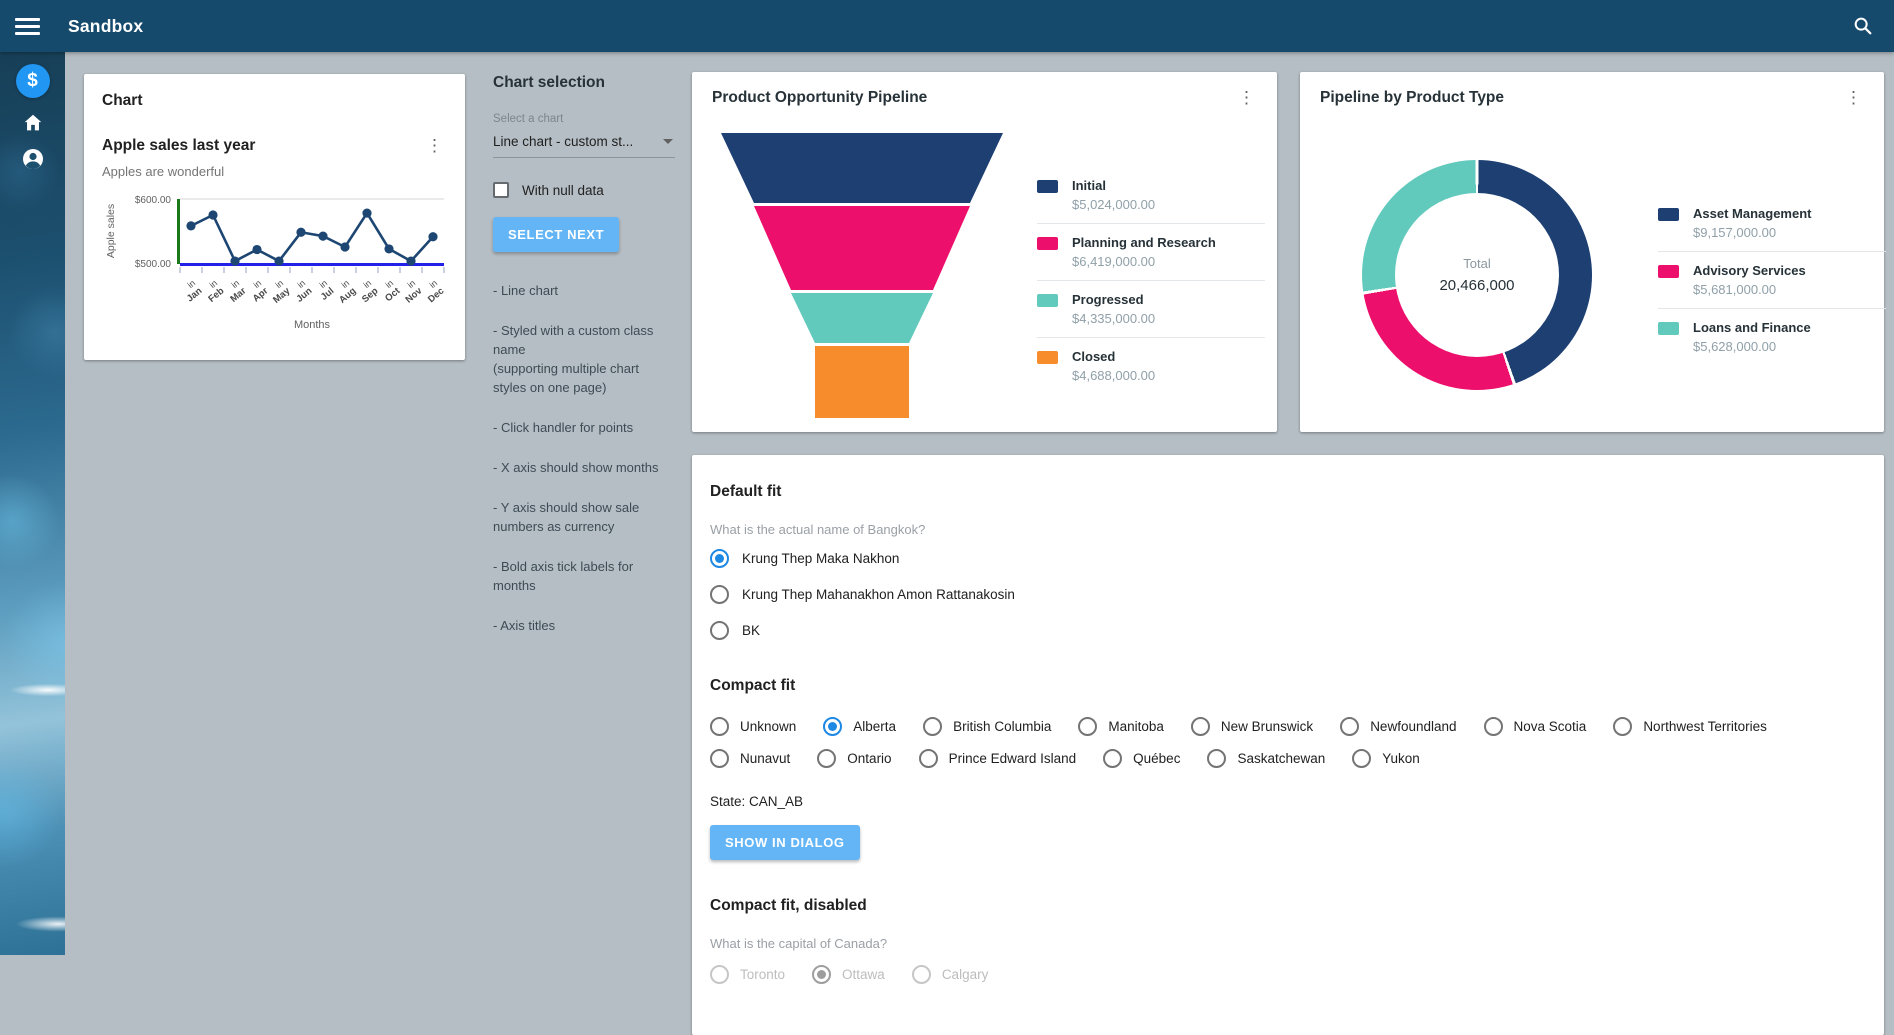  I want to click on radio-option-manitoba: Manitoba, so click(1121, 726).